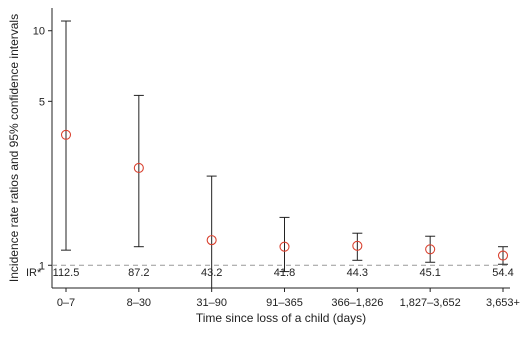 The image size is (520, 345). What do you see at coordinates (284, 303) in the screenshot?
I see `x-tick-label: 91–365` at bounding box center [284, 303].